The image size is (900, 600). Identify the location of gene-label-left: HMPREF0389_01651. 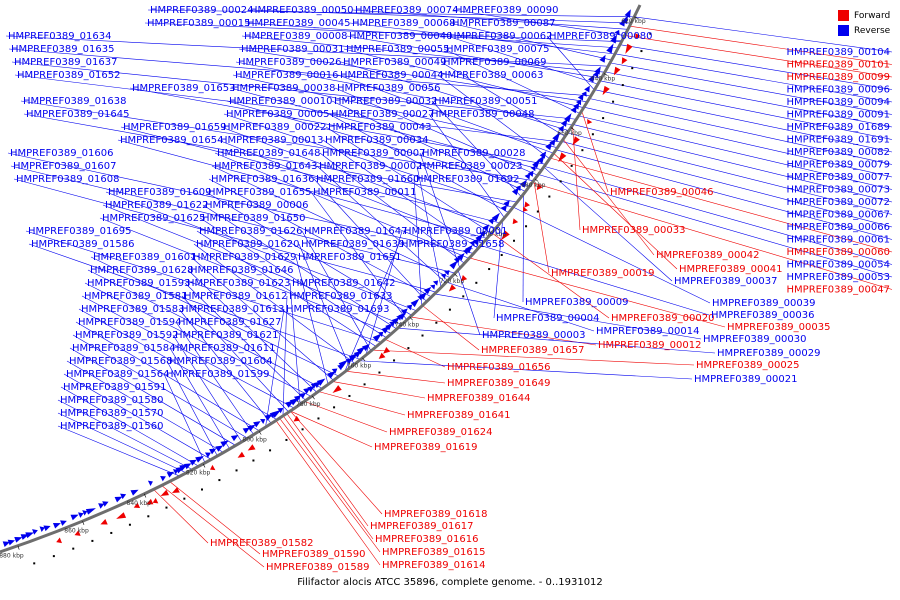
(349, 257).